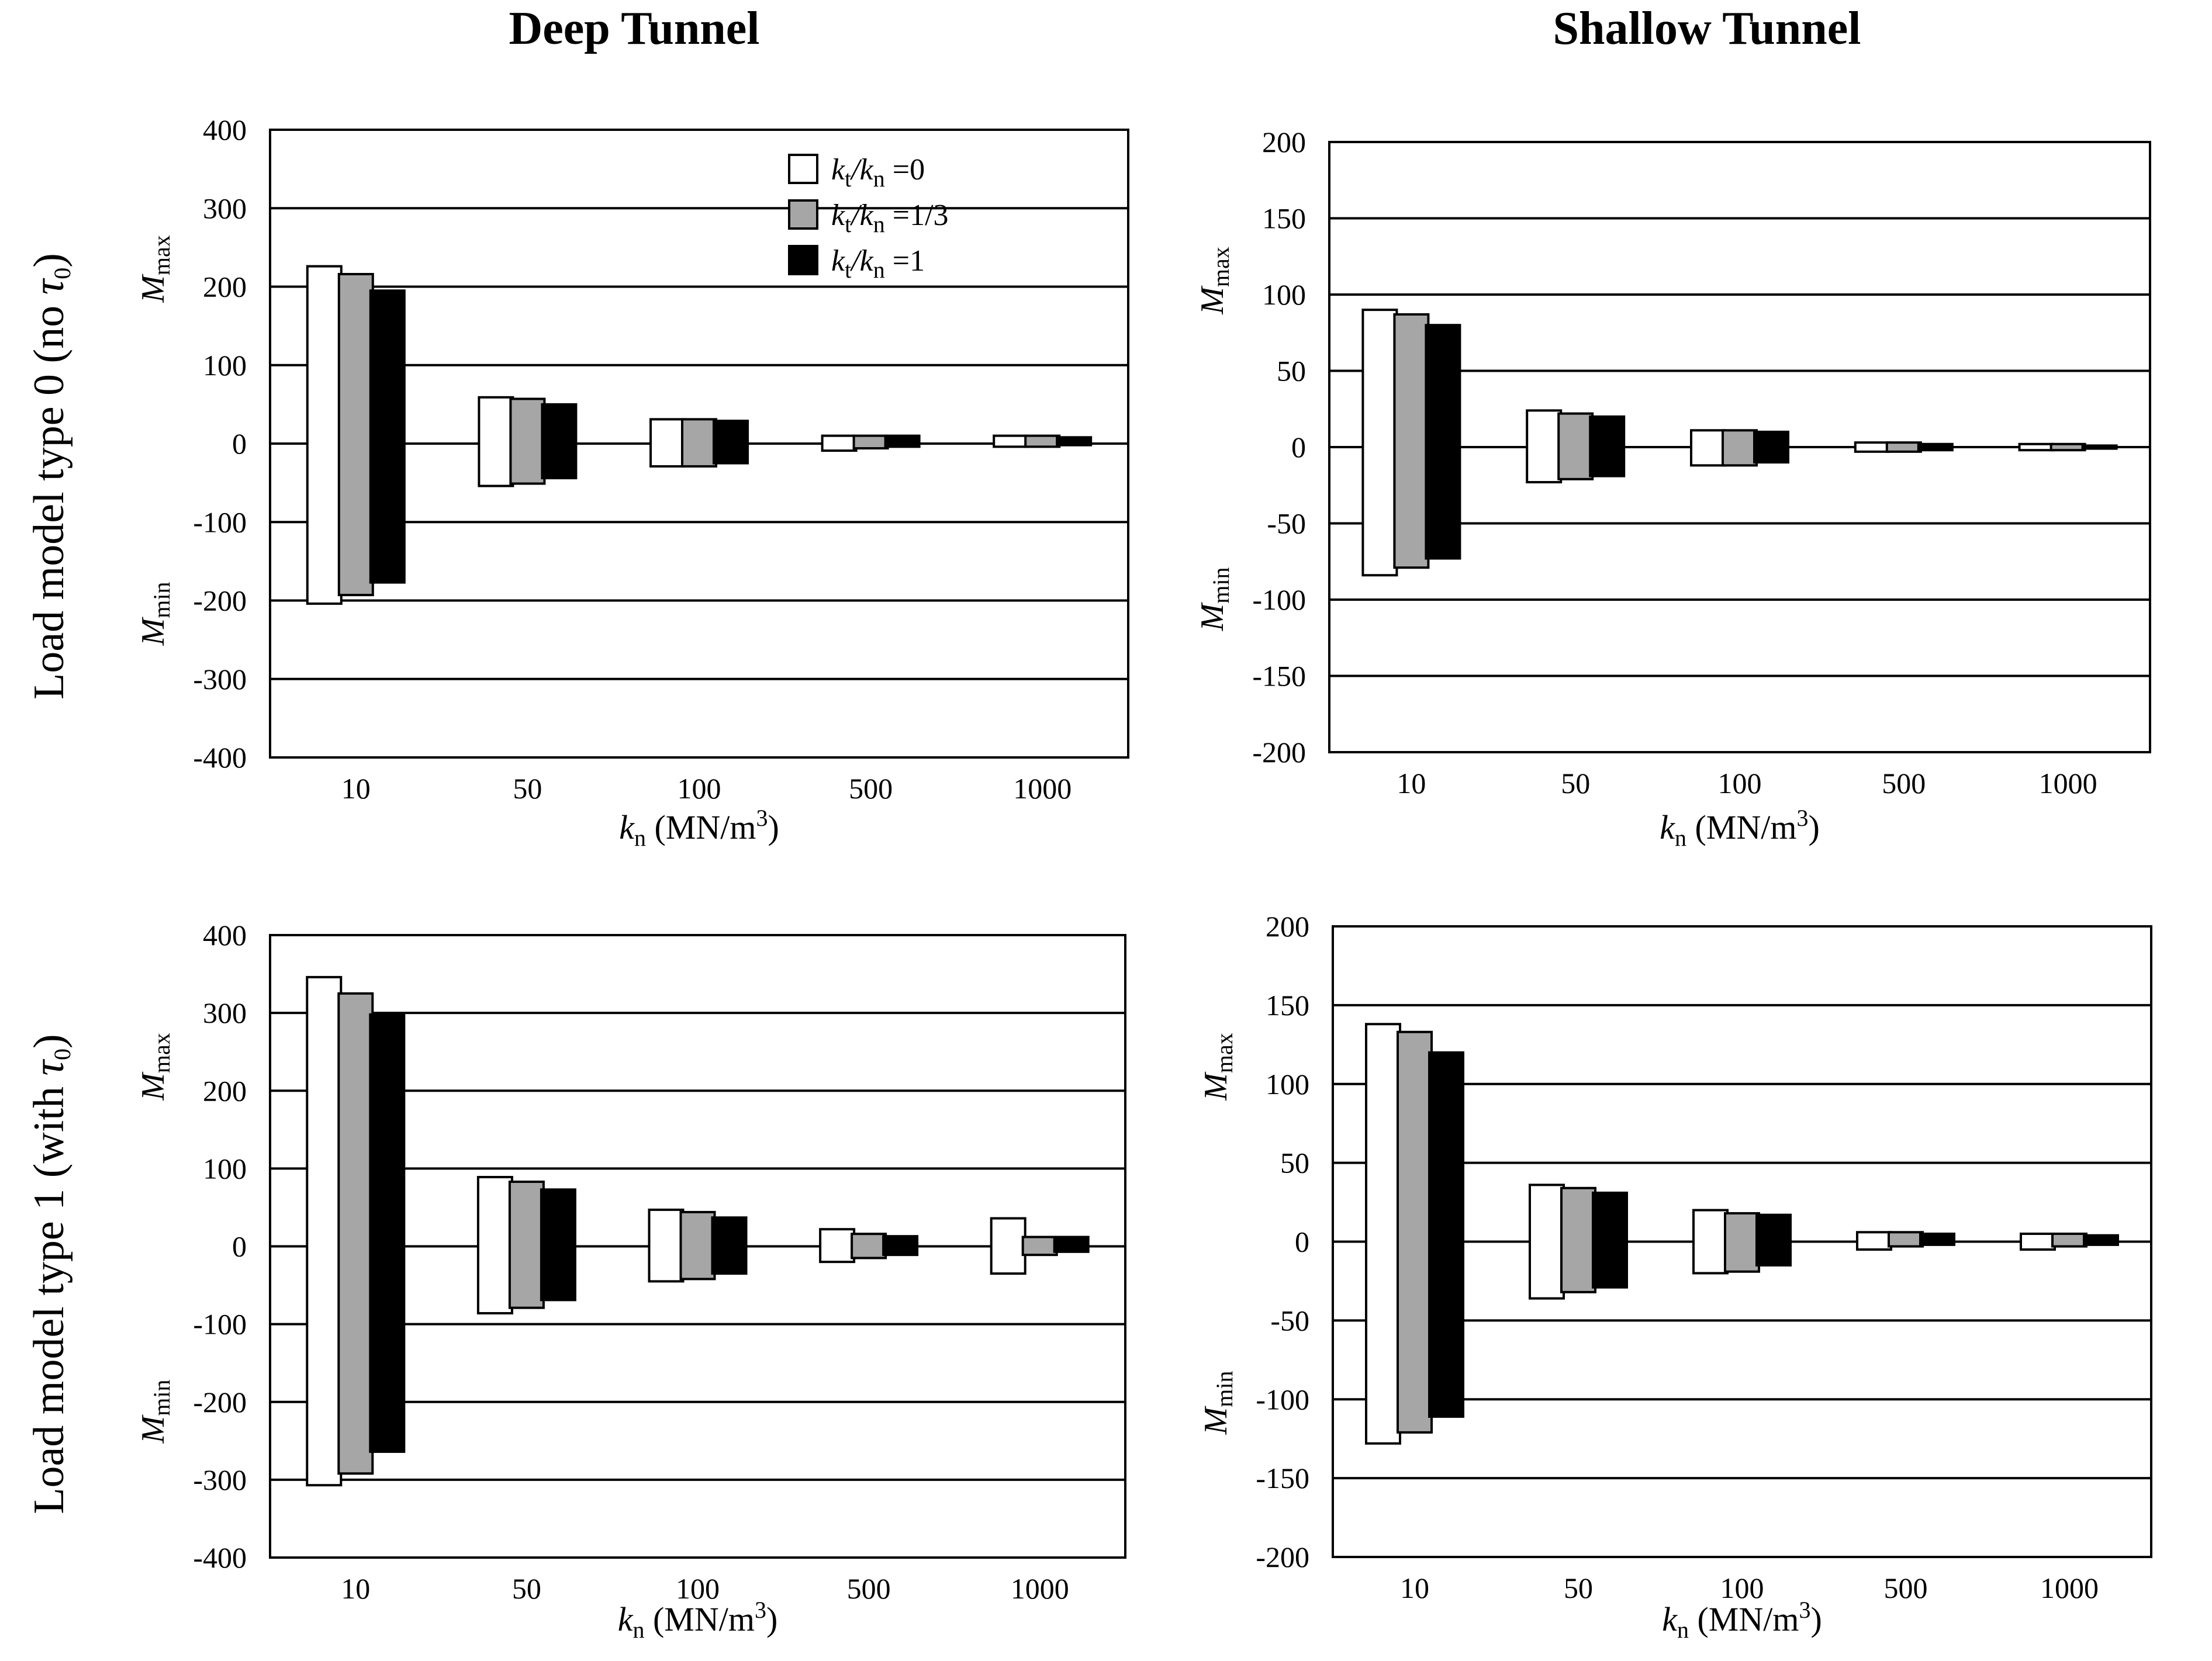 Image resolution: width=2212 pixels, height=1661 pixels. I want to click on bar-kt/kn=1/3-1000, so click(1039, 1246).